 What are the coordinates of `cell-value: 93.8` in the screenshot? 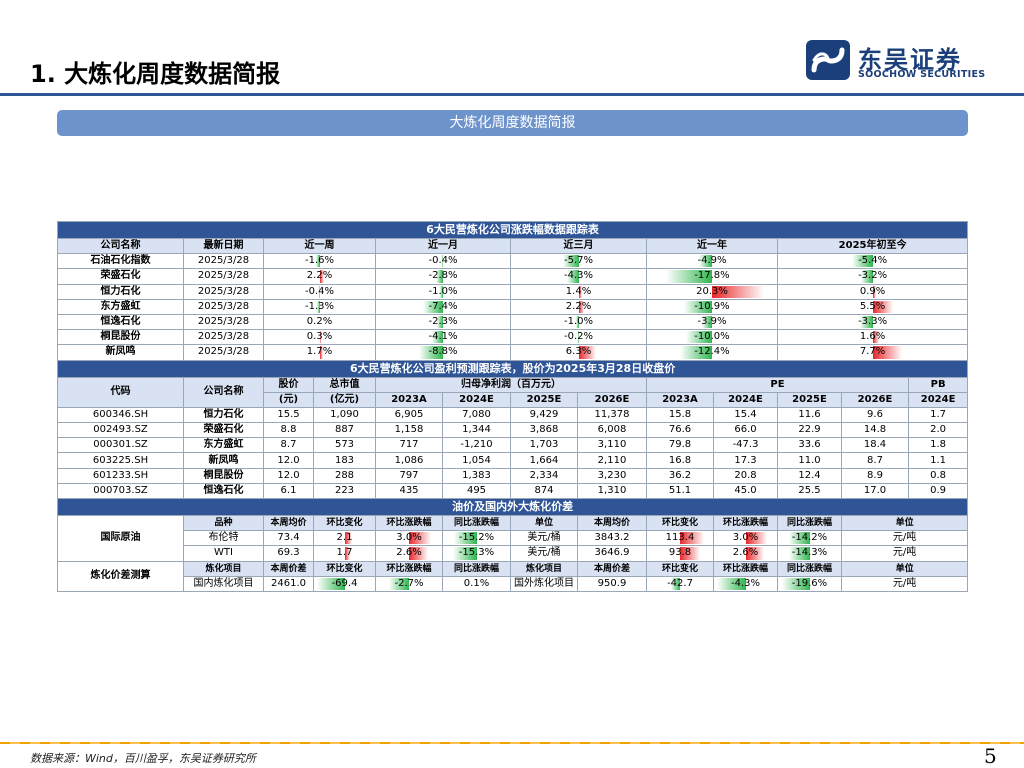 It's located at (680, 553).